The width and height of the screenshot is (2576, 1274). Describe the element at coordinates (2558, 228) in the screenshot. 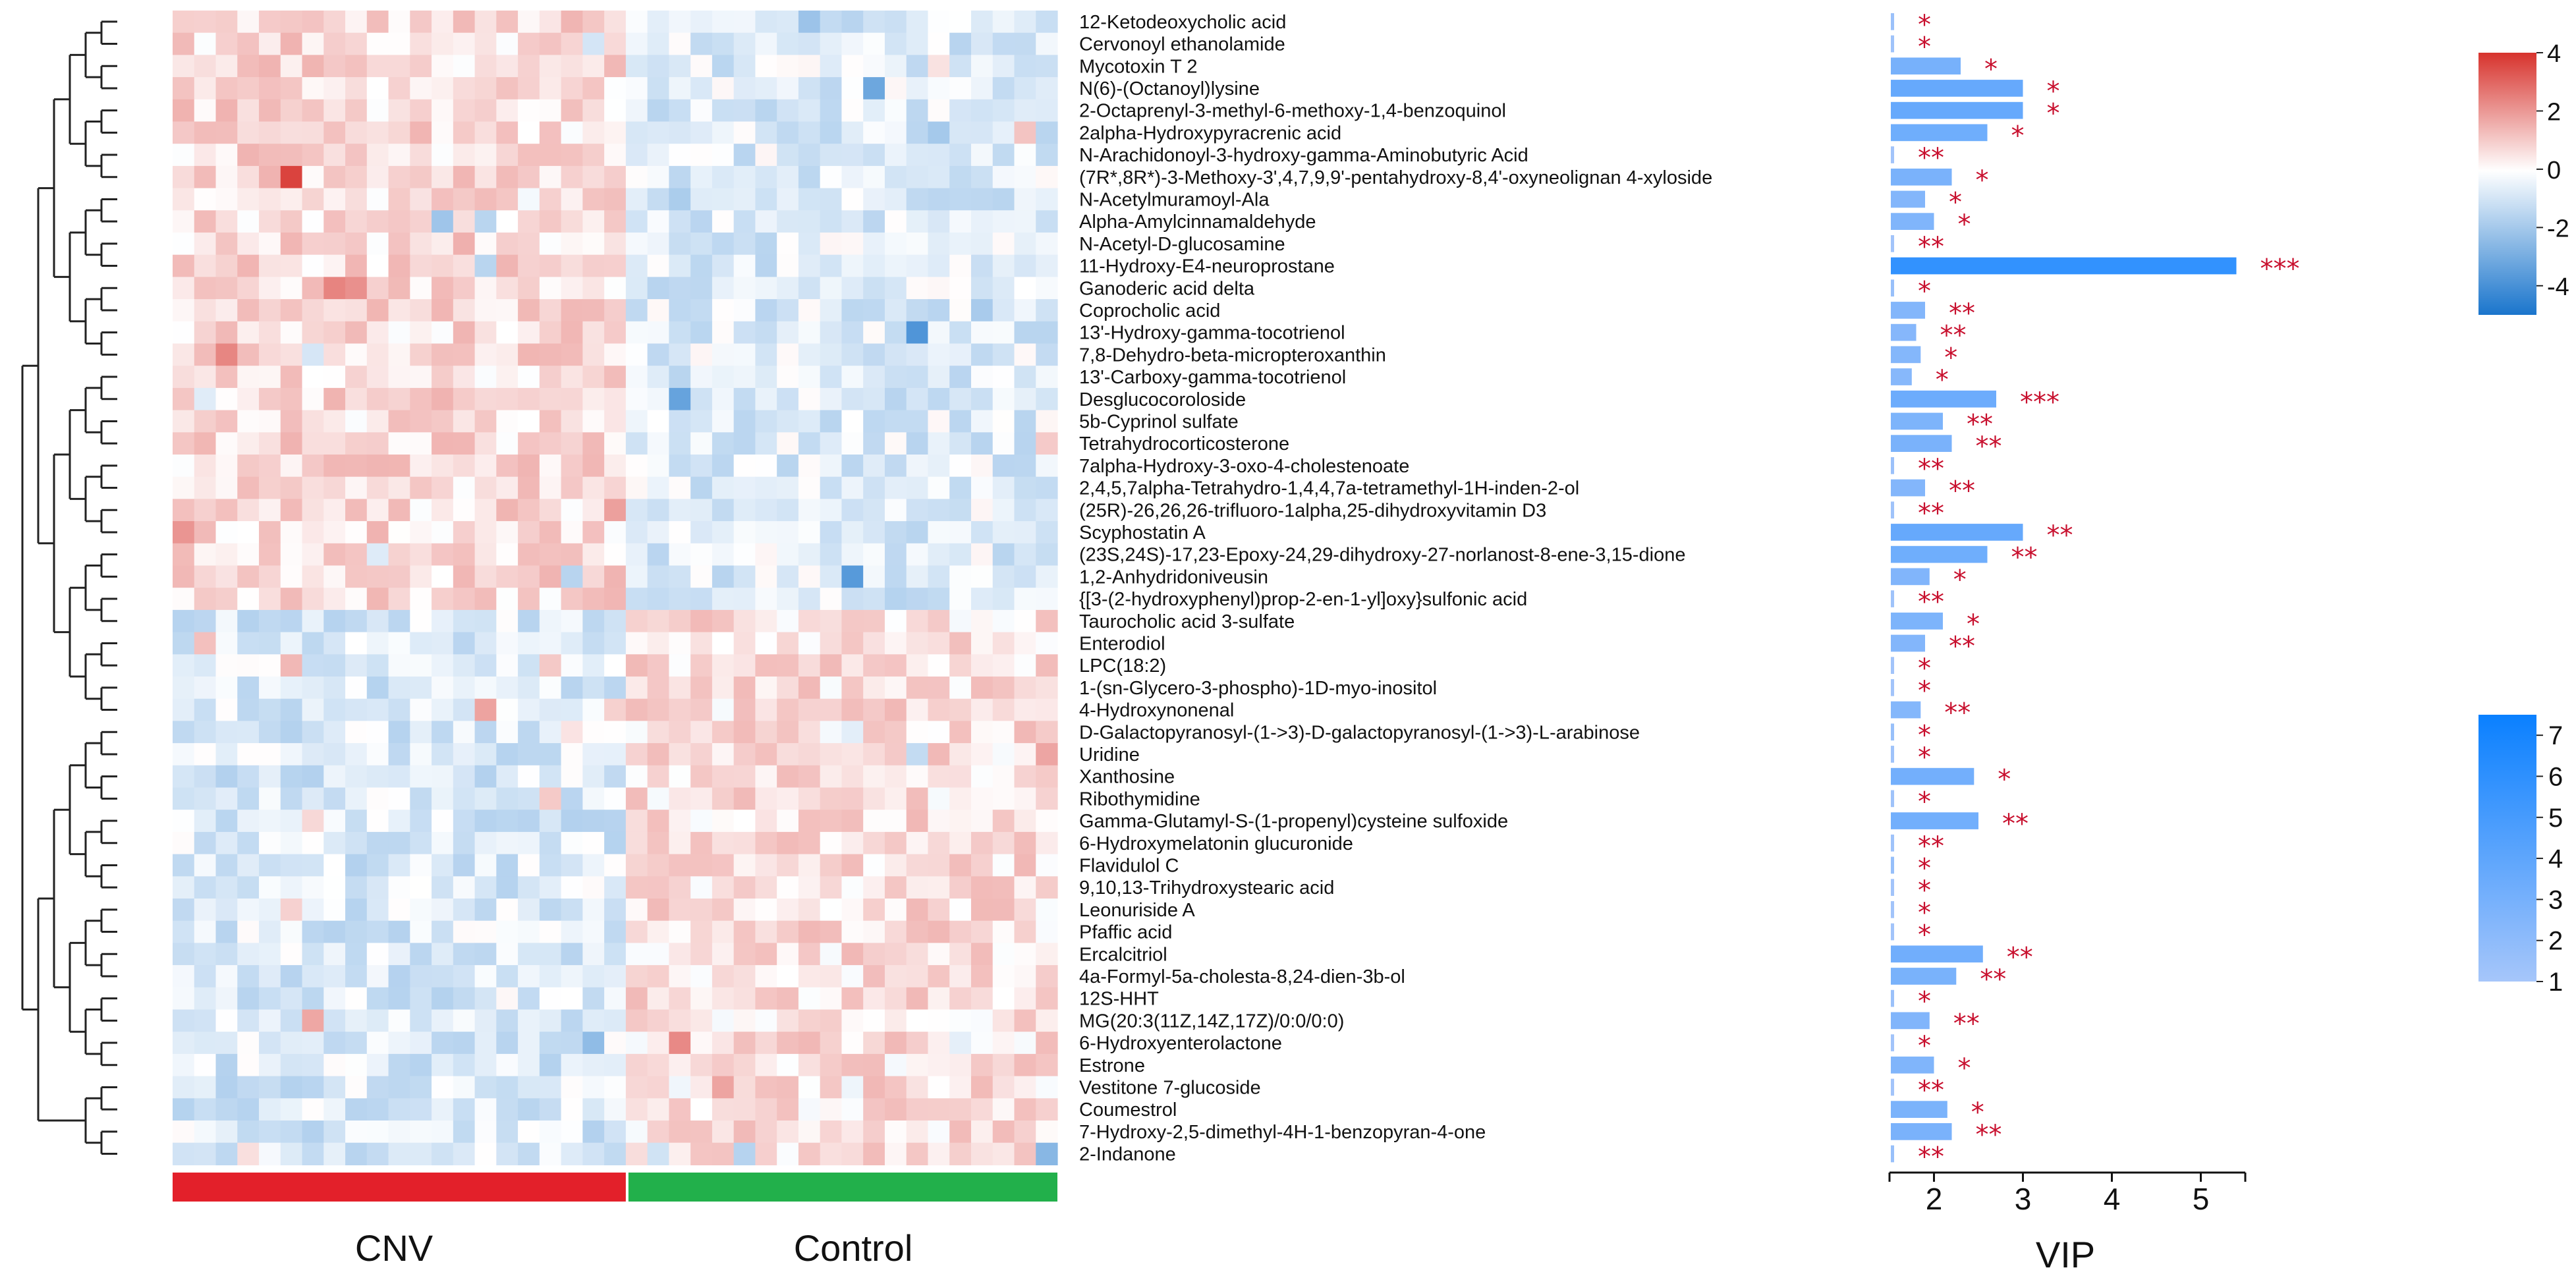

I see `heatmap-legend-label: -2` at that location.